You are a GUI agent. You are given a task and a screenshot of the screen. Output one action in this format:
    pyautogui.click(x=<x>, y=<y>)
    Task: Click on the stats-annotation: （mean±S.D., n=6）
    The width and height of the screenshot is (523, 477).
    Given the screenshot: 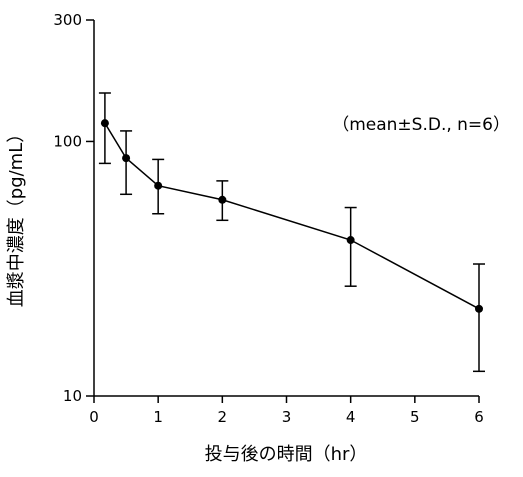 What is the action you would take?
    pyautogui.click(x=421, y=125)
    